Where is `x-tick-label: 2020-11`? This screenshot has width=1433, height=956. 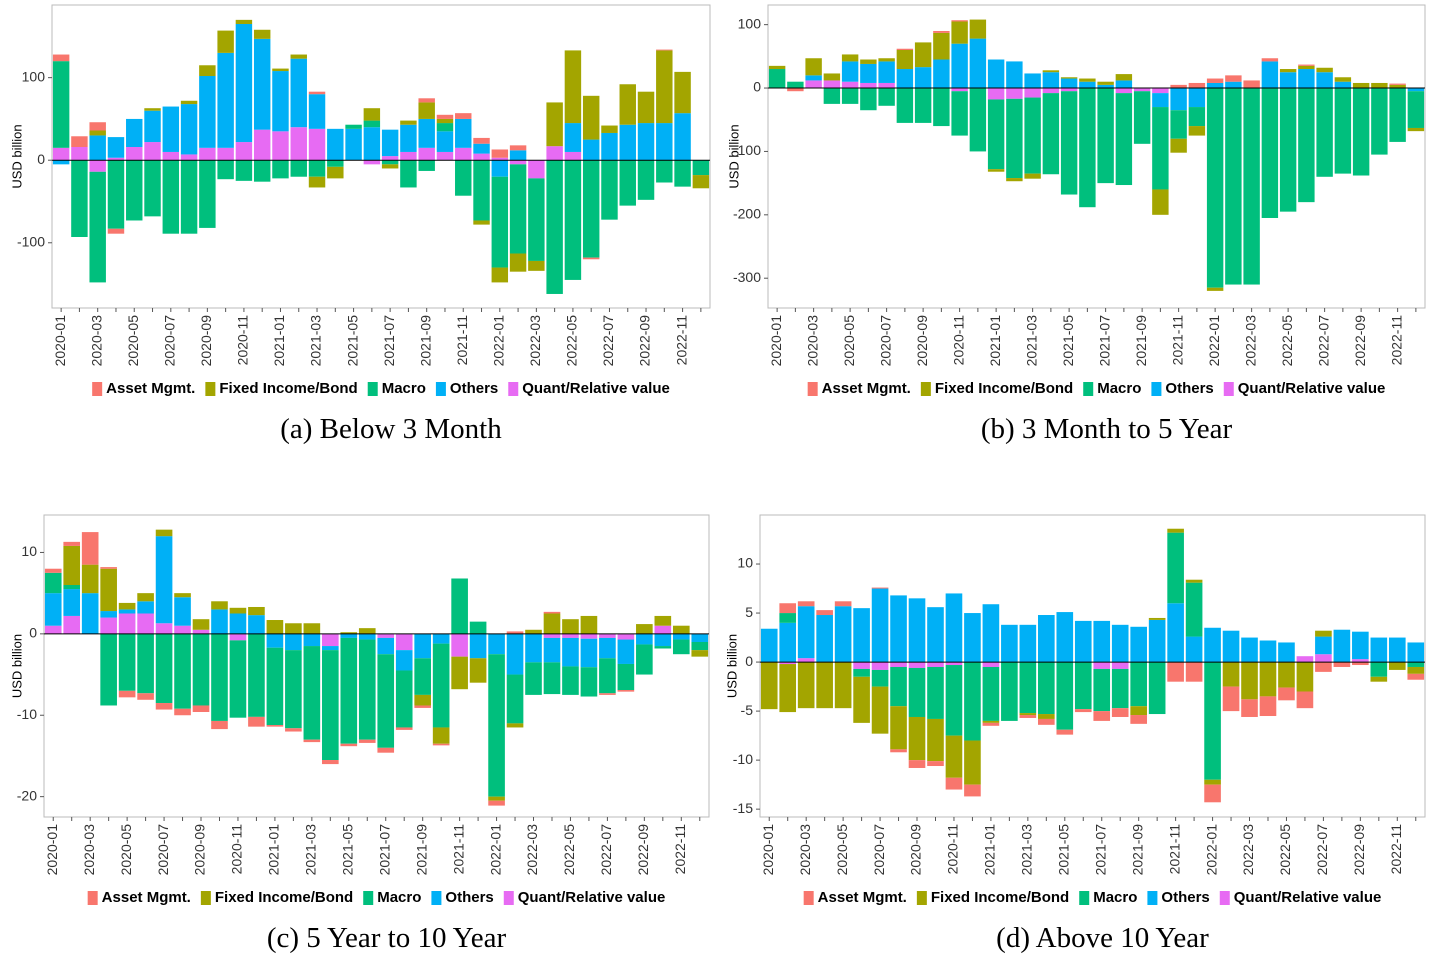 x-tick-label: 2020-11 is located at coordinates (237, 849).